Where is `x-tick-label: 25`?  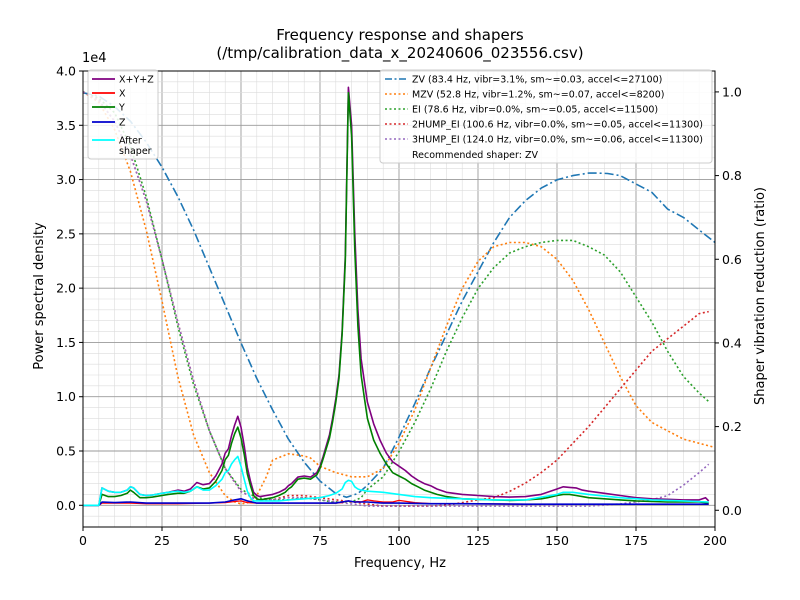 x-tick-label: 25 is located at coordinates (162, 540).